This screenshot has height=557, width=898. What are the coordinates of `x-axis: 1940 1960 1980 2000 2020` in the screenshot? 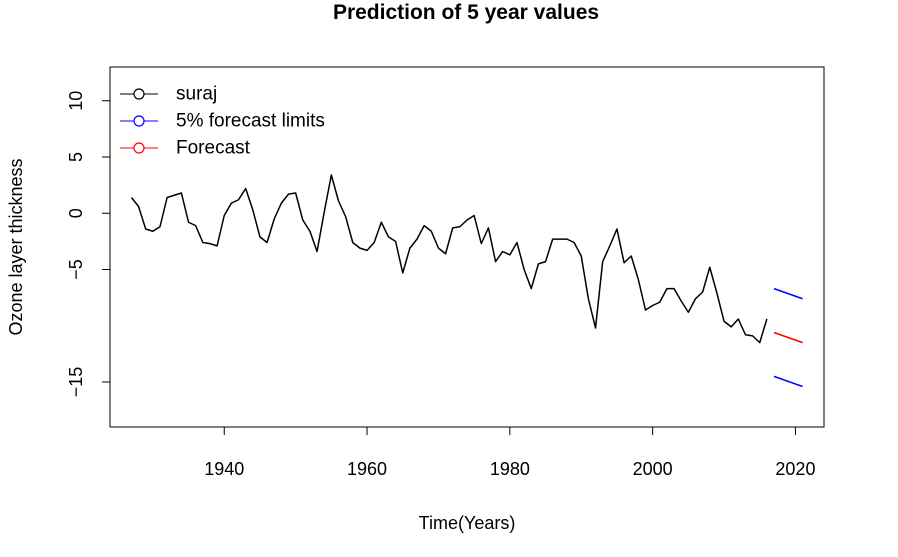 It's located at (509, 452).